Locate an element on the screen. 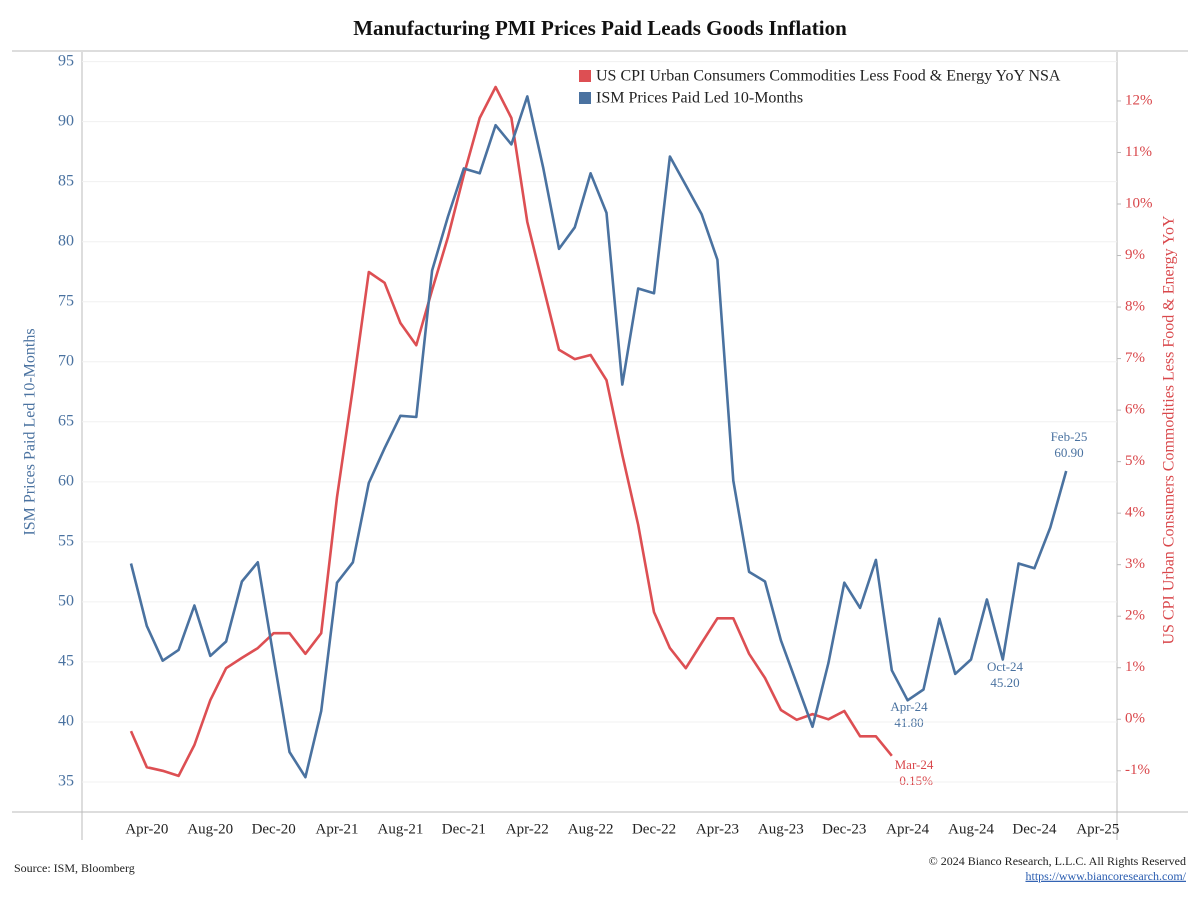 The image size is (1200, 900). y2-tick-label: 12% is located at coordinates (1139, 100).